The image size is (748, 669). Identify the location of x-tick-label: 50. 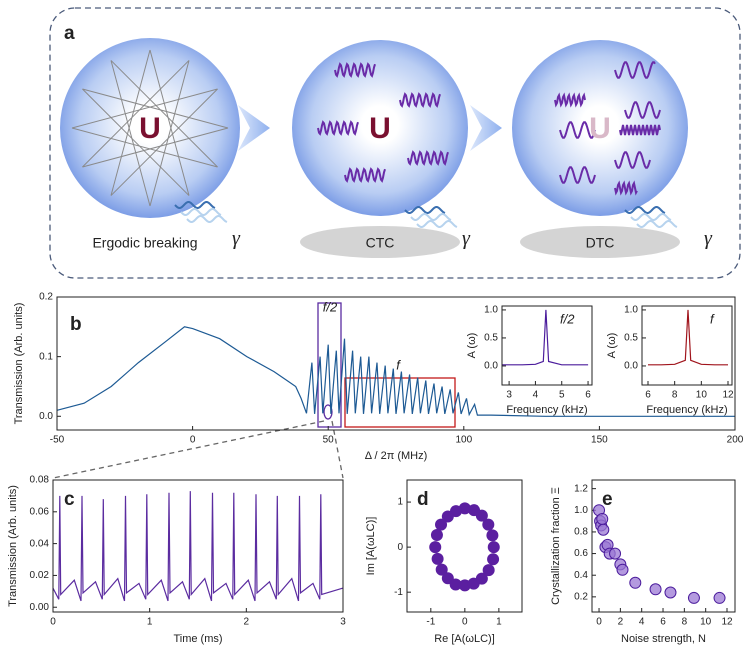
(329, 440).